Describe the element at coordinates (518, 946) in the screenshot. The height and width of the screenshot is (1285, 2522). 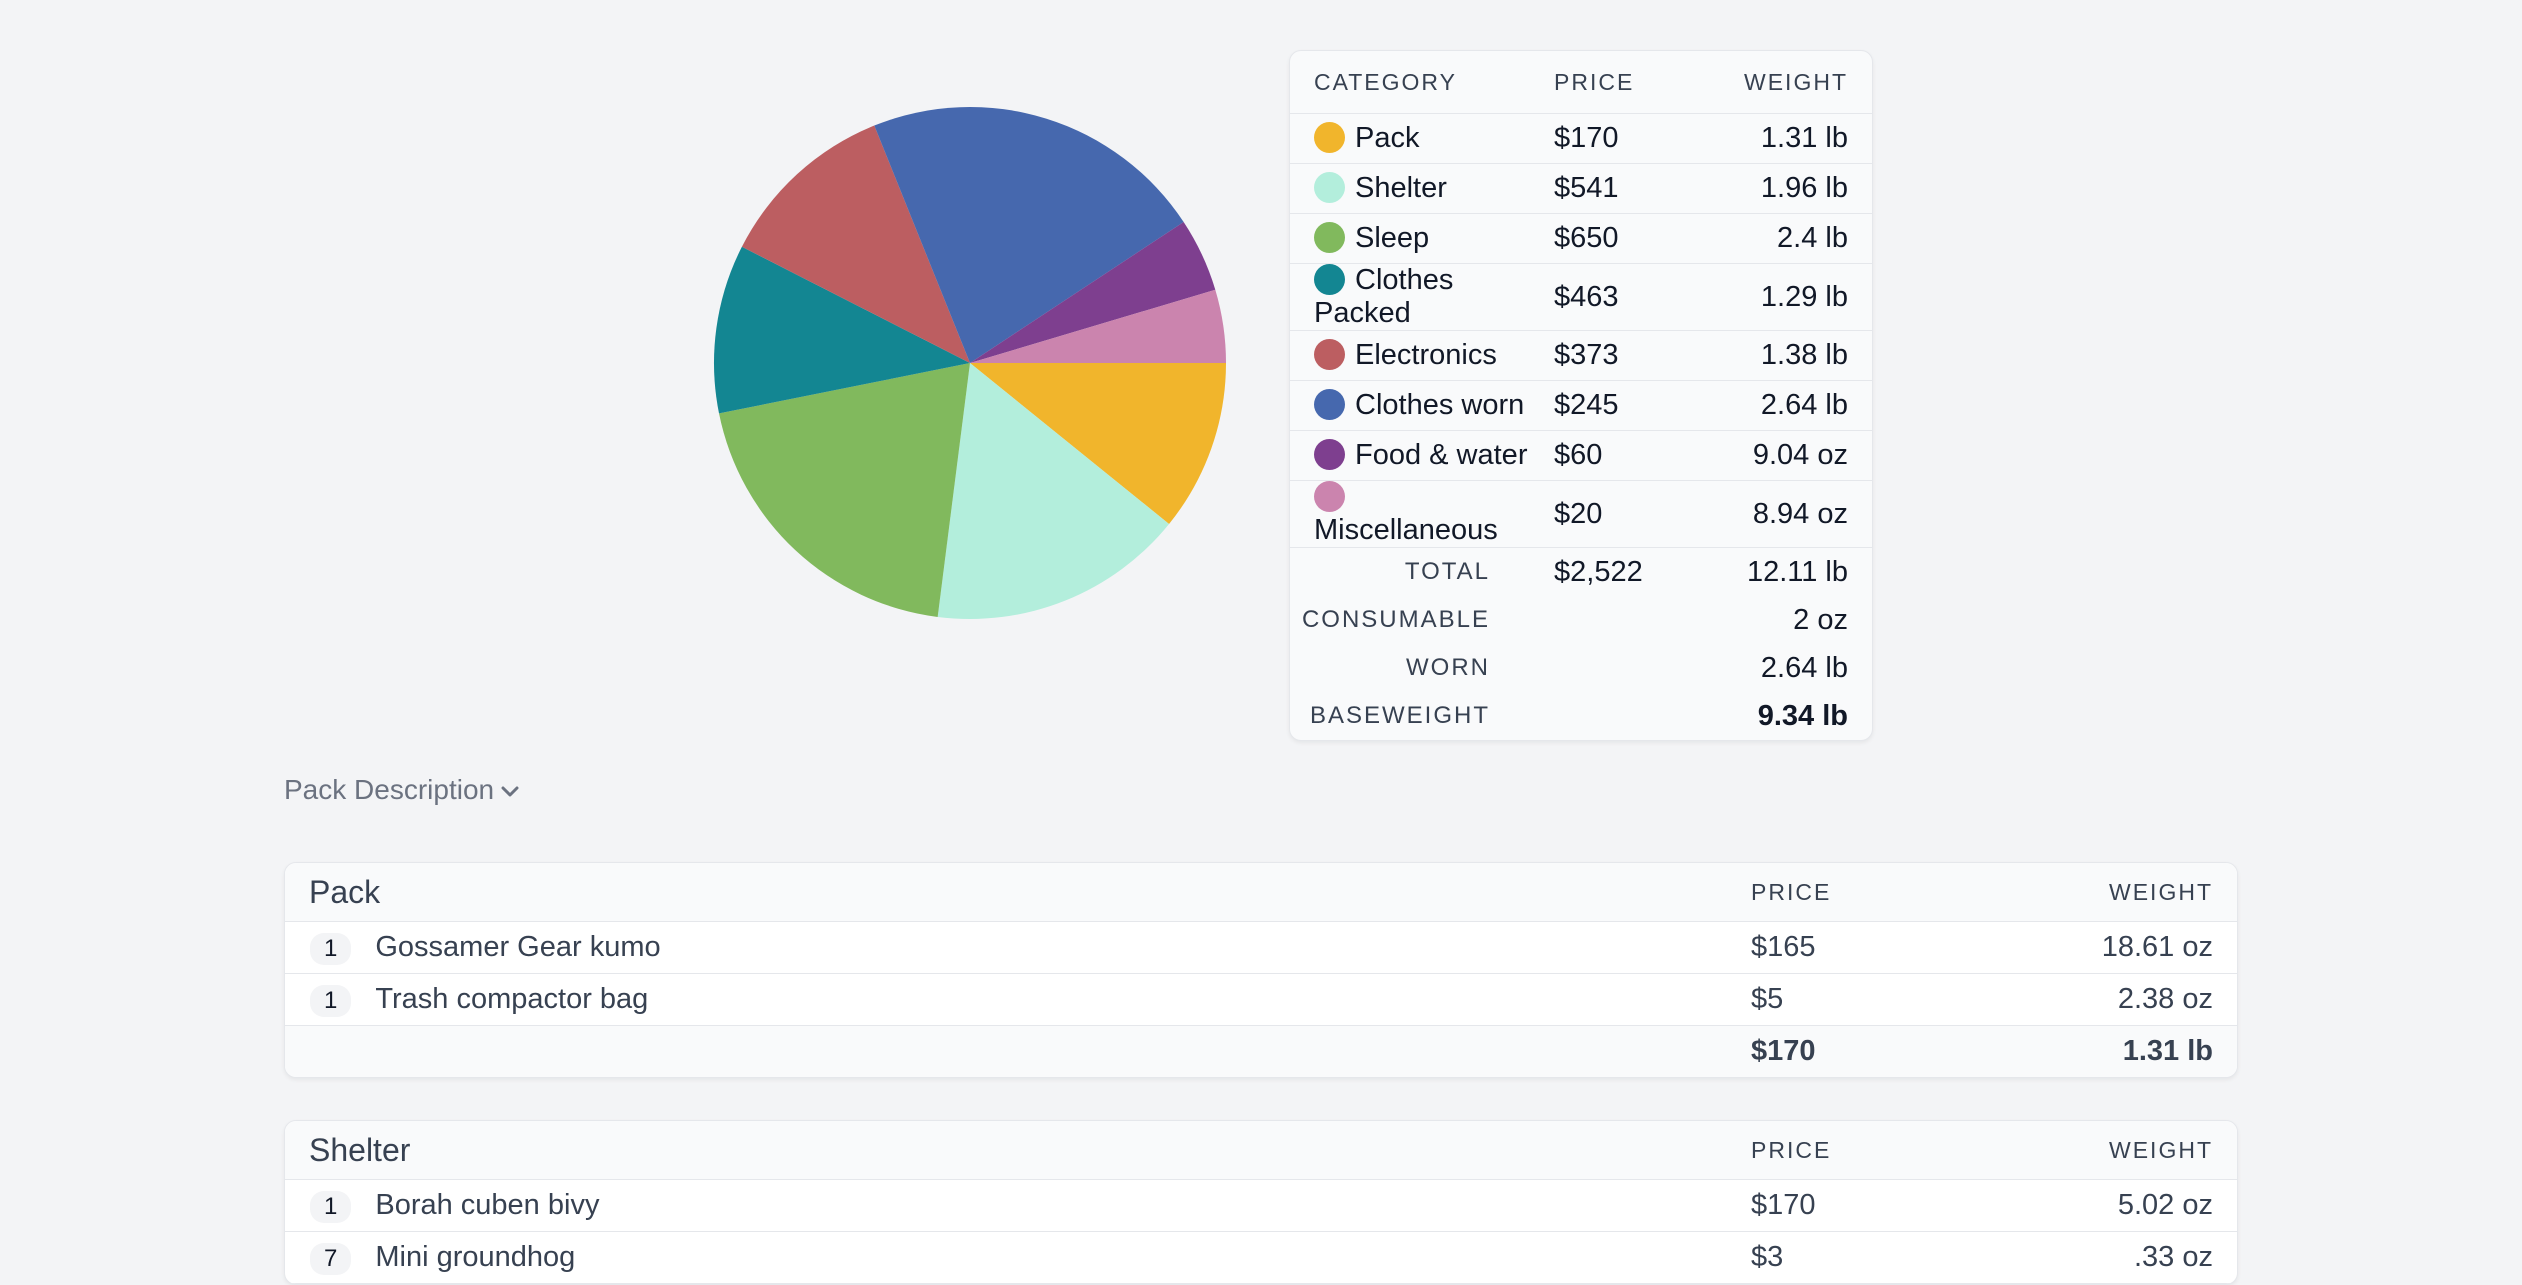
I see `item-name: Gossamer Gear kumo` at that location.